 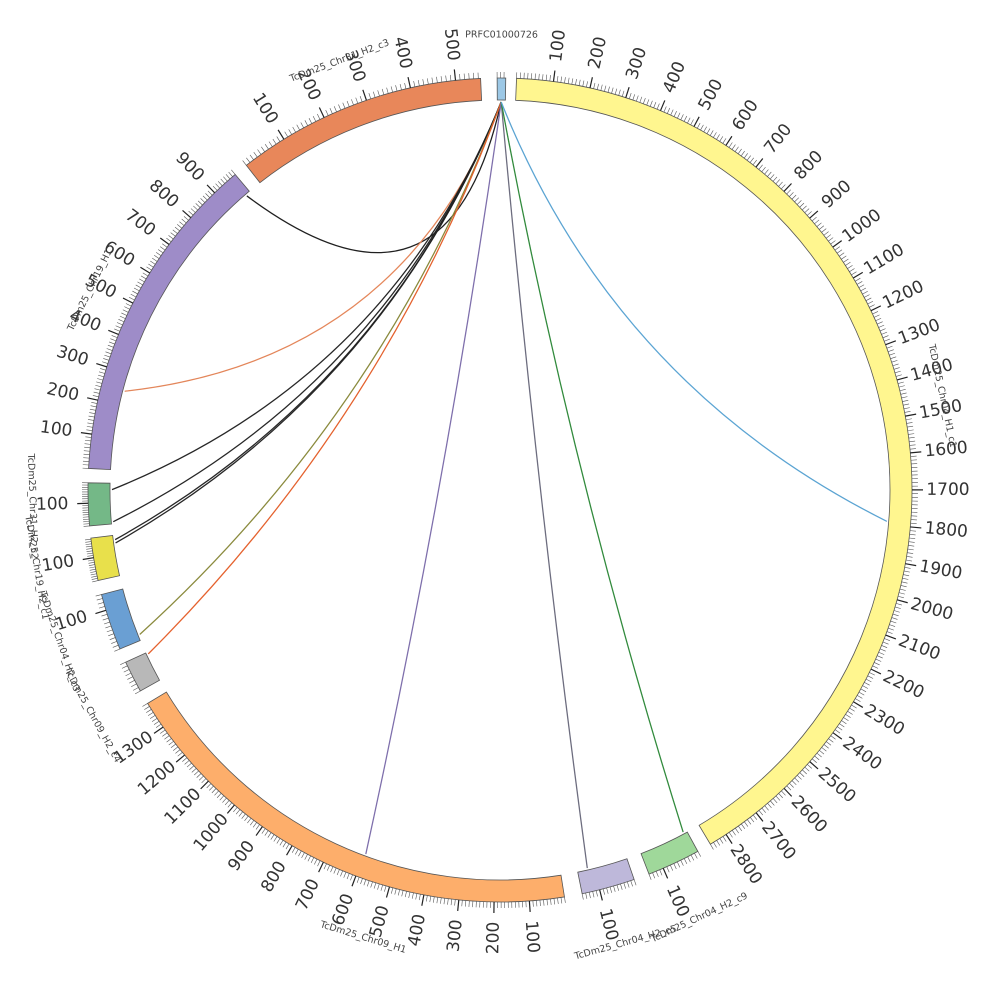 What do you see at coordinates (947, 490) in the screenshot?
I see `tick-label: 1700` at bounding box center [947, 490].